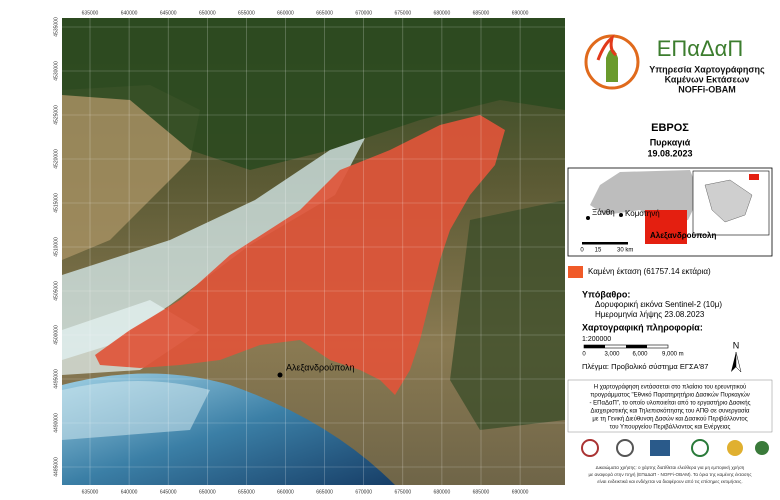  What do you see at coordinates (612, 62) in the screenshot?
I see `logo-mark` at bounding box center [612, 62].